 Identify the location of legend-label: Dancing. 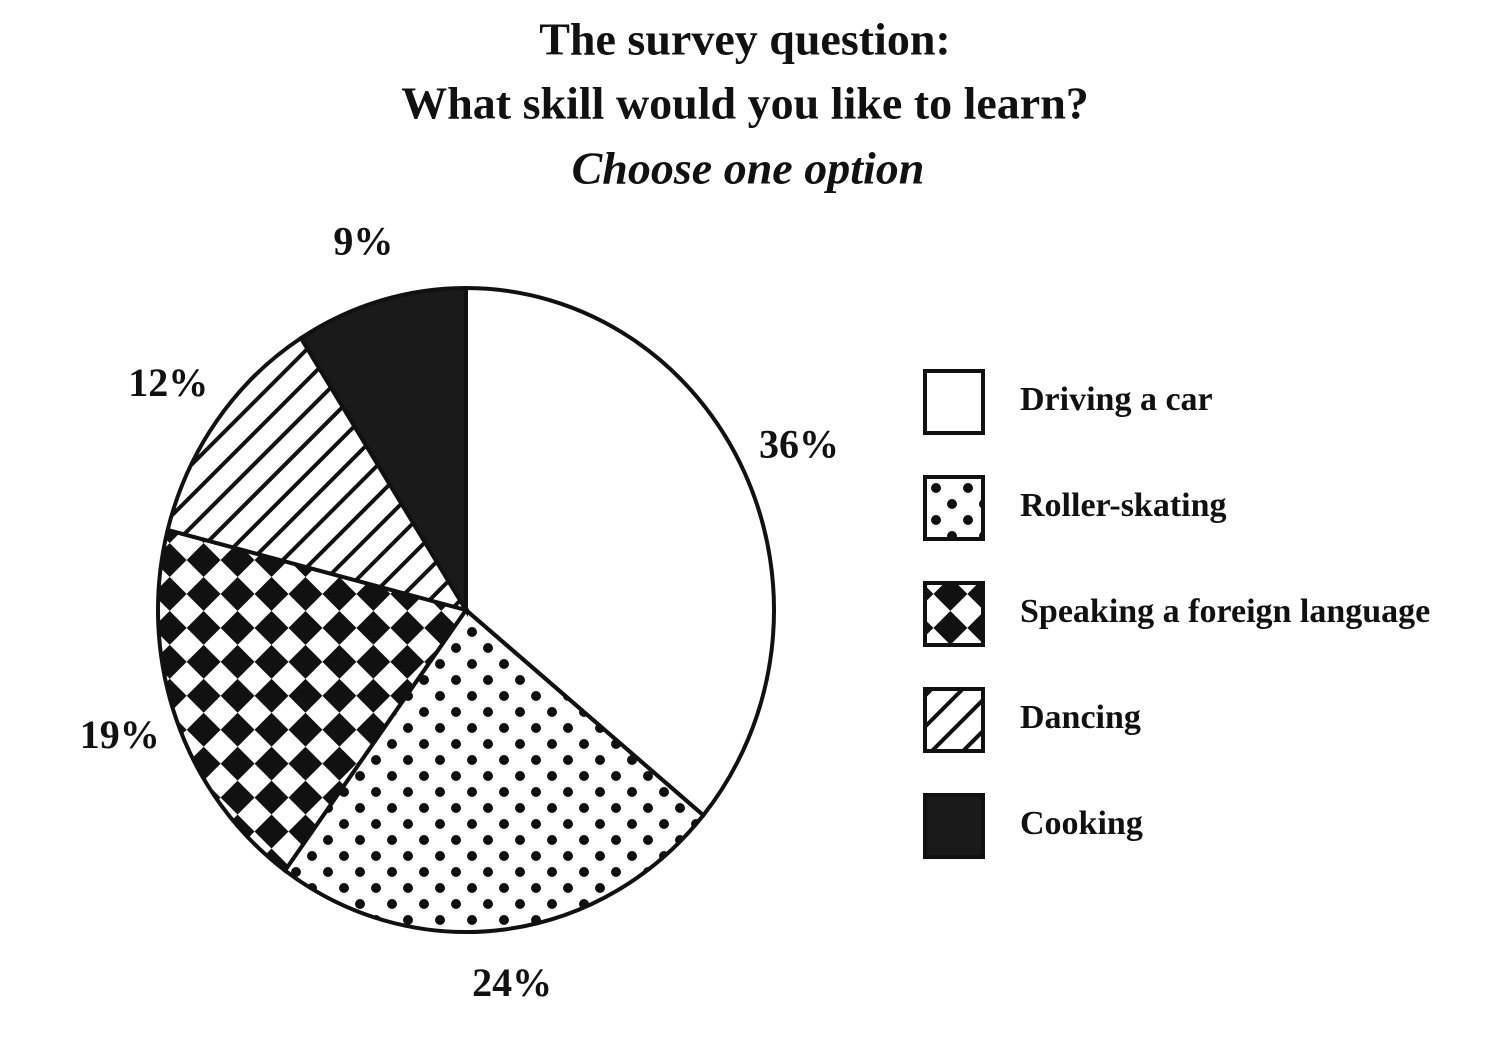
(1080, 717).